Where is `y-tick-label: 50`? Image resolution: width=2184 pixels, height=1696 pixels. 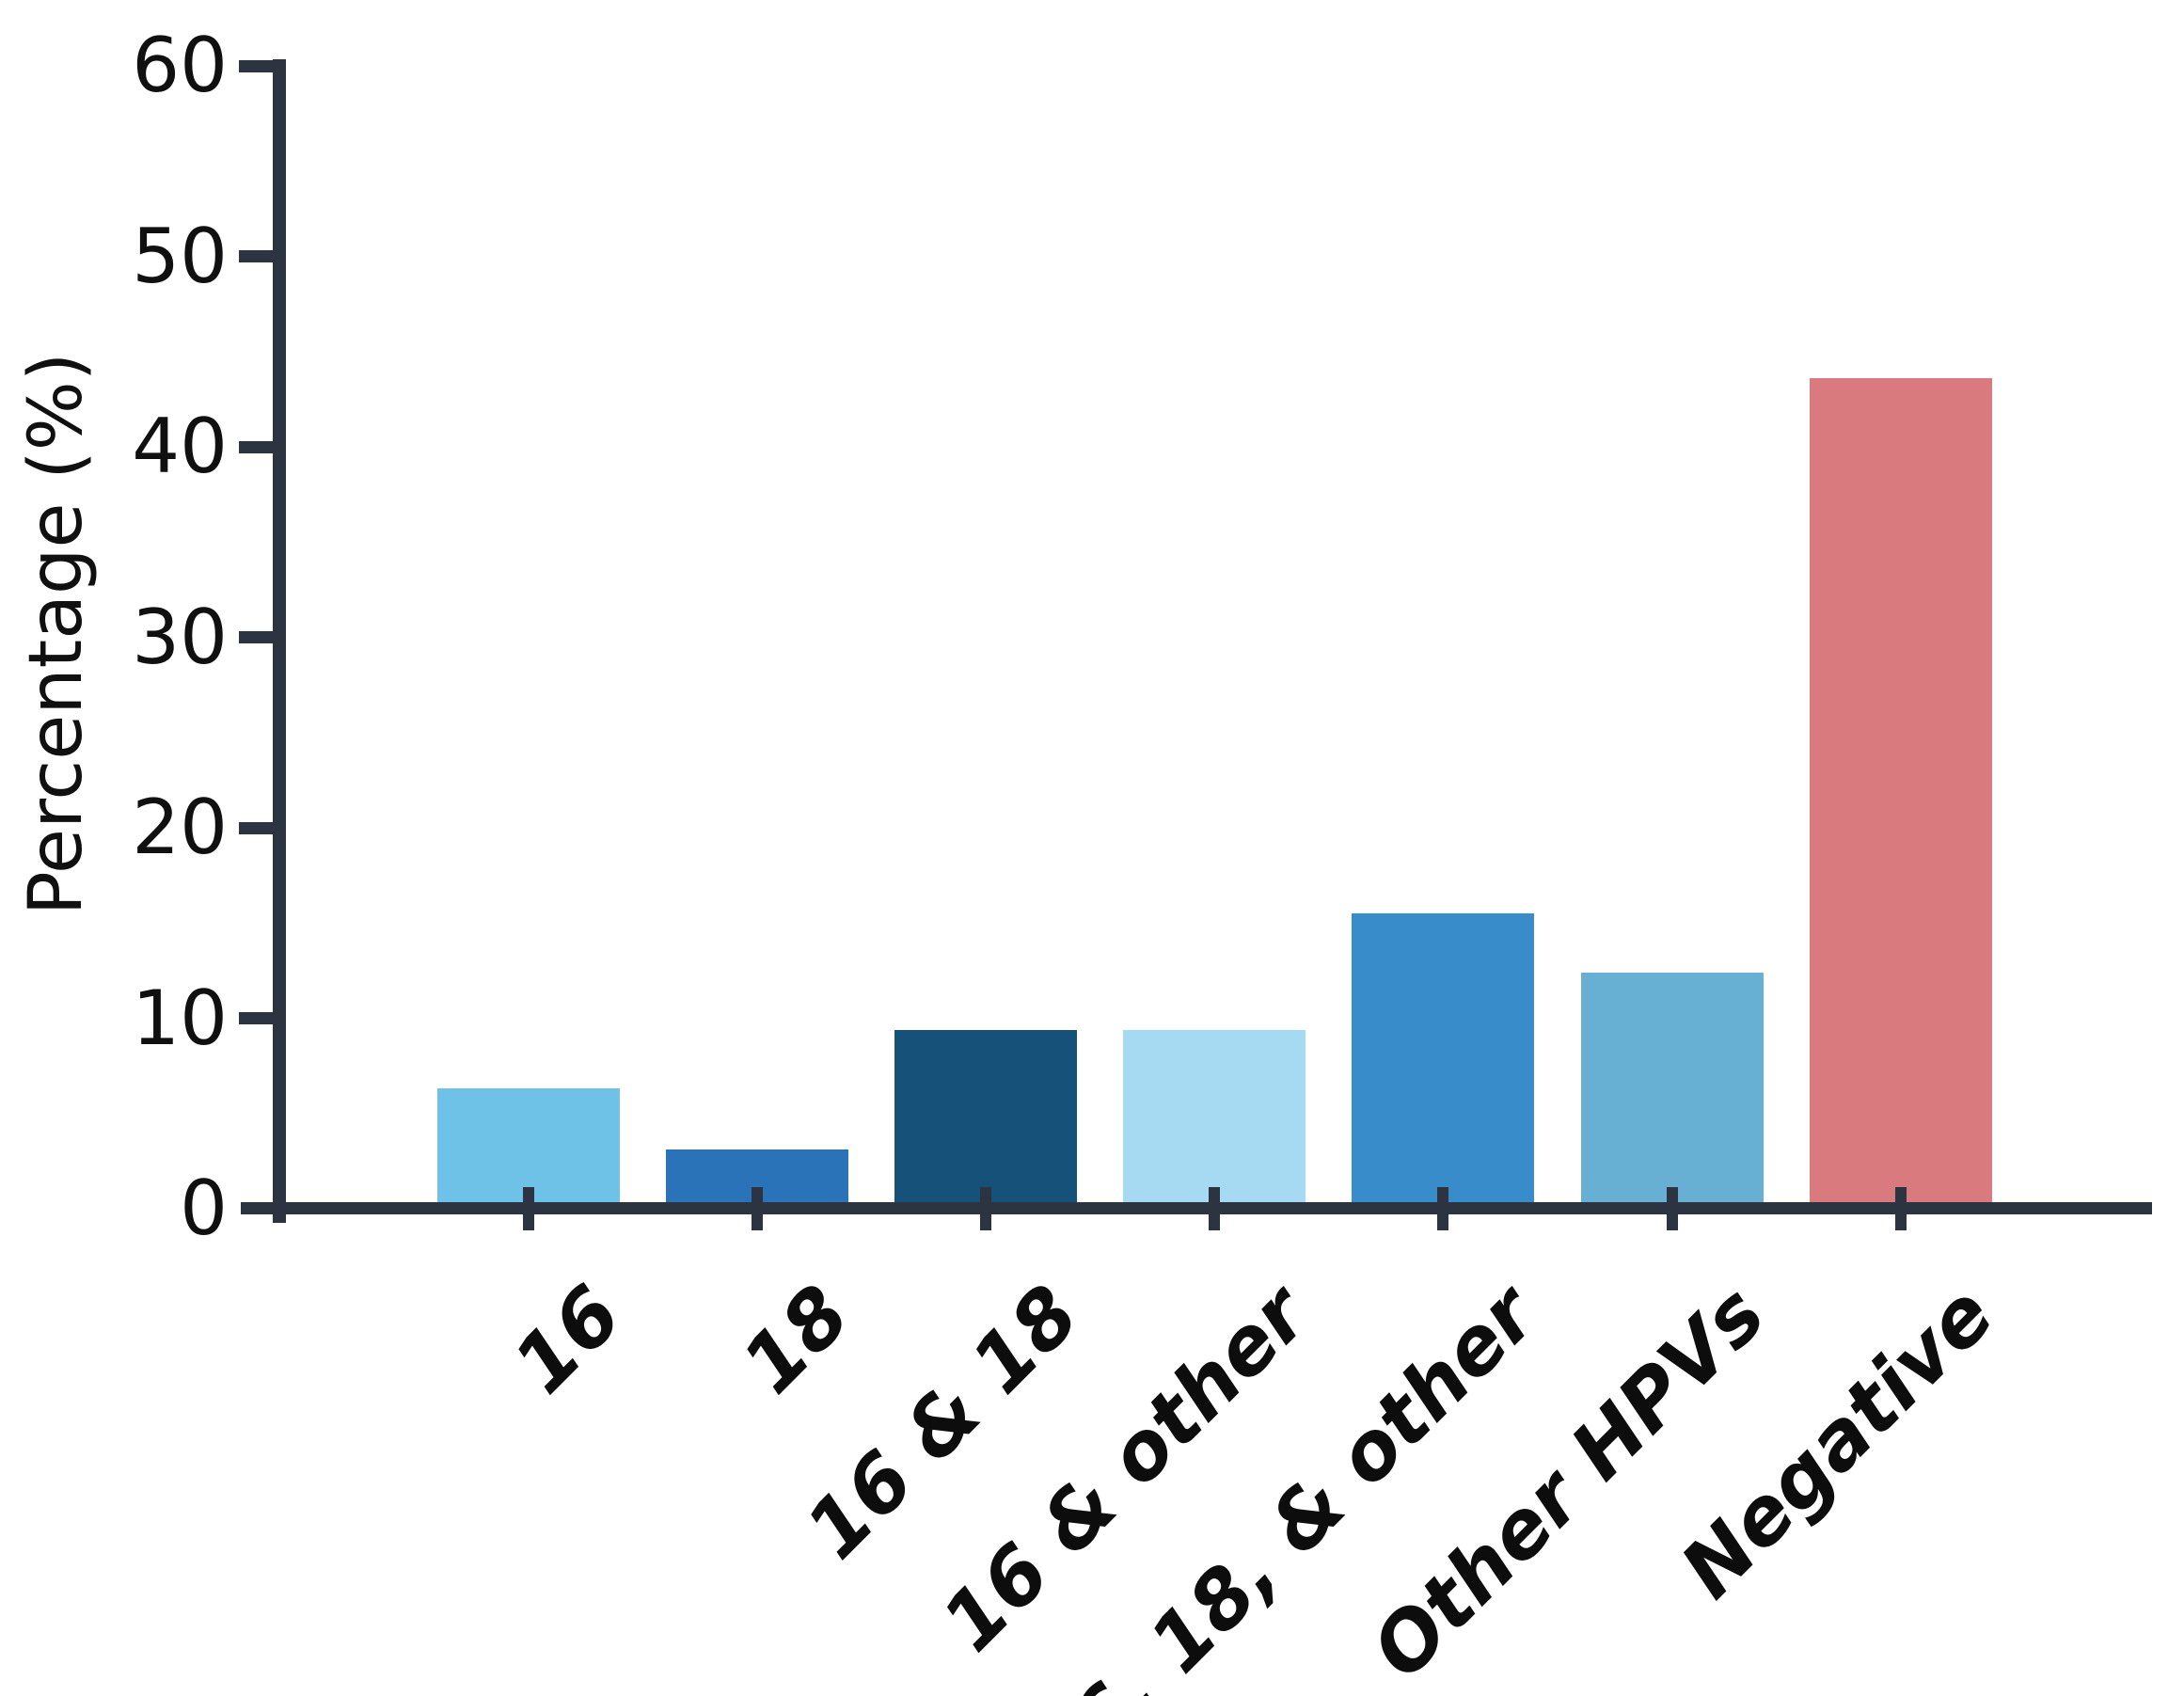 y-tick-label: 50 is located at coordinates (180, 256).